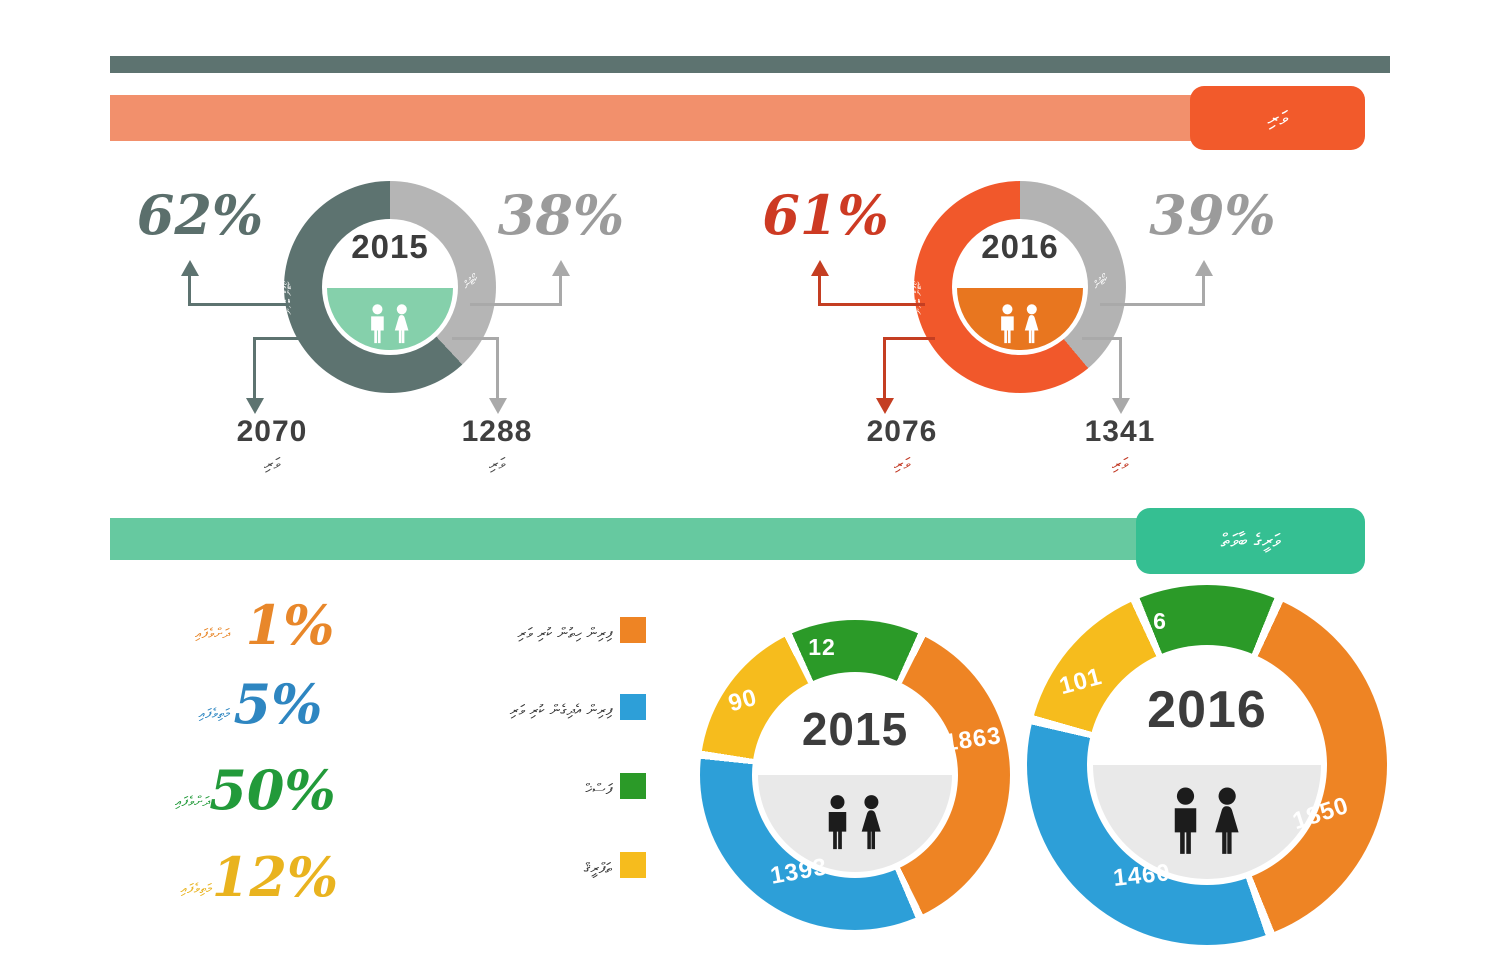 This screenshot has height=968, width=1500. Describe the element at coordinates (822, 647) in the screenshot. I see `seg-2015-faskh: 12` at that location.